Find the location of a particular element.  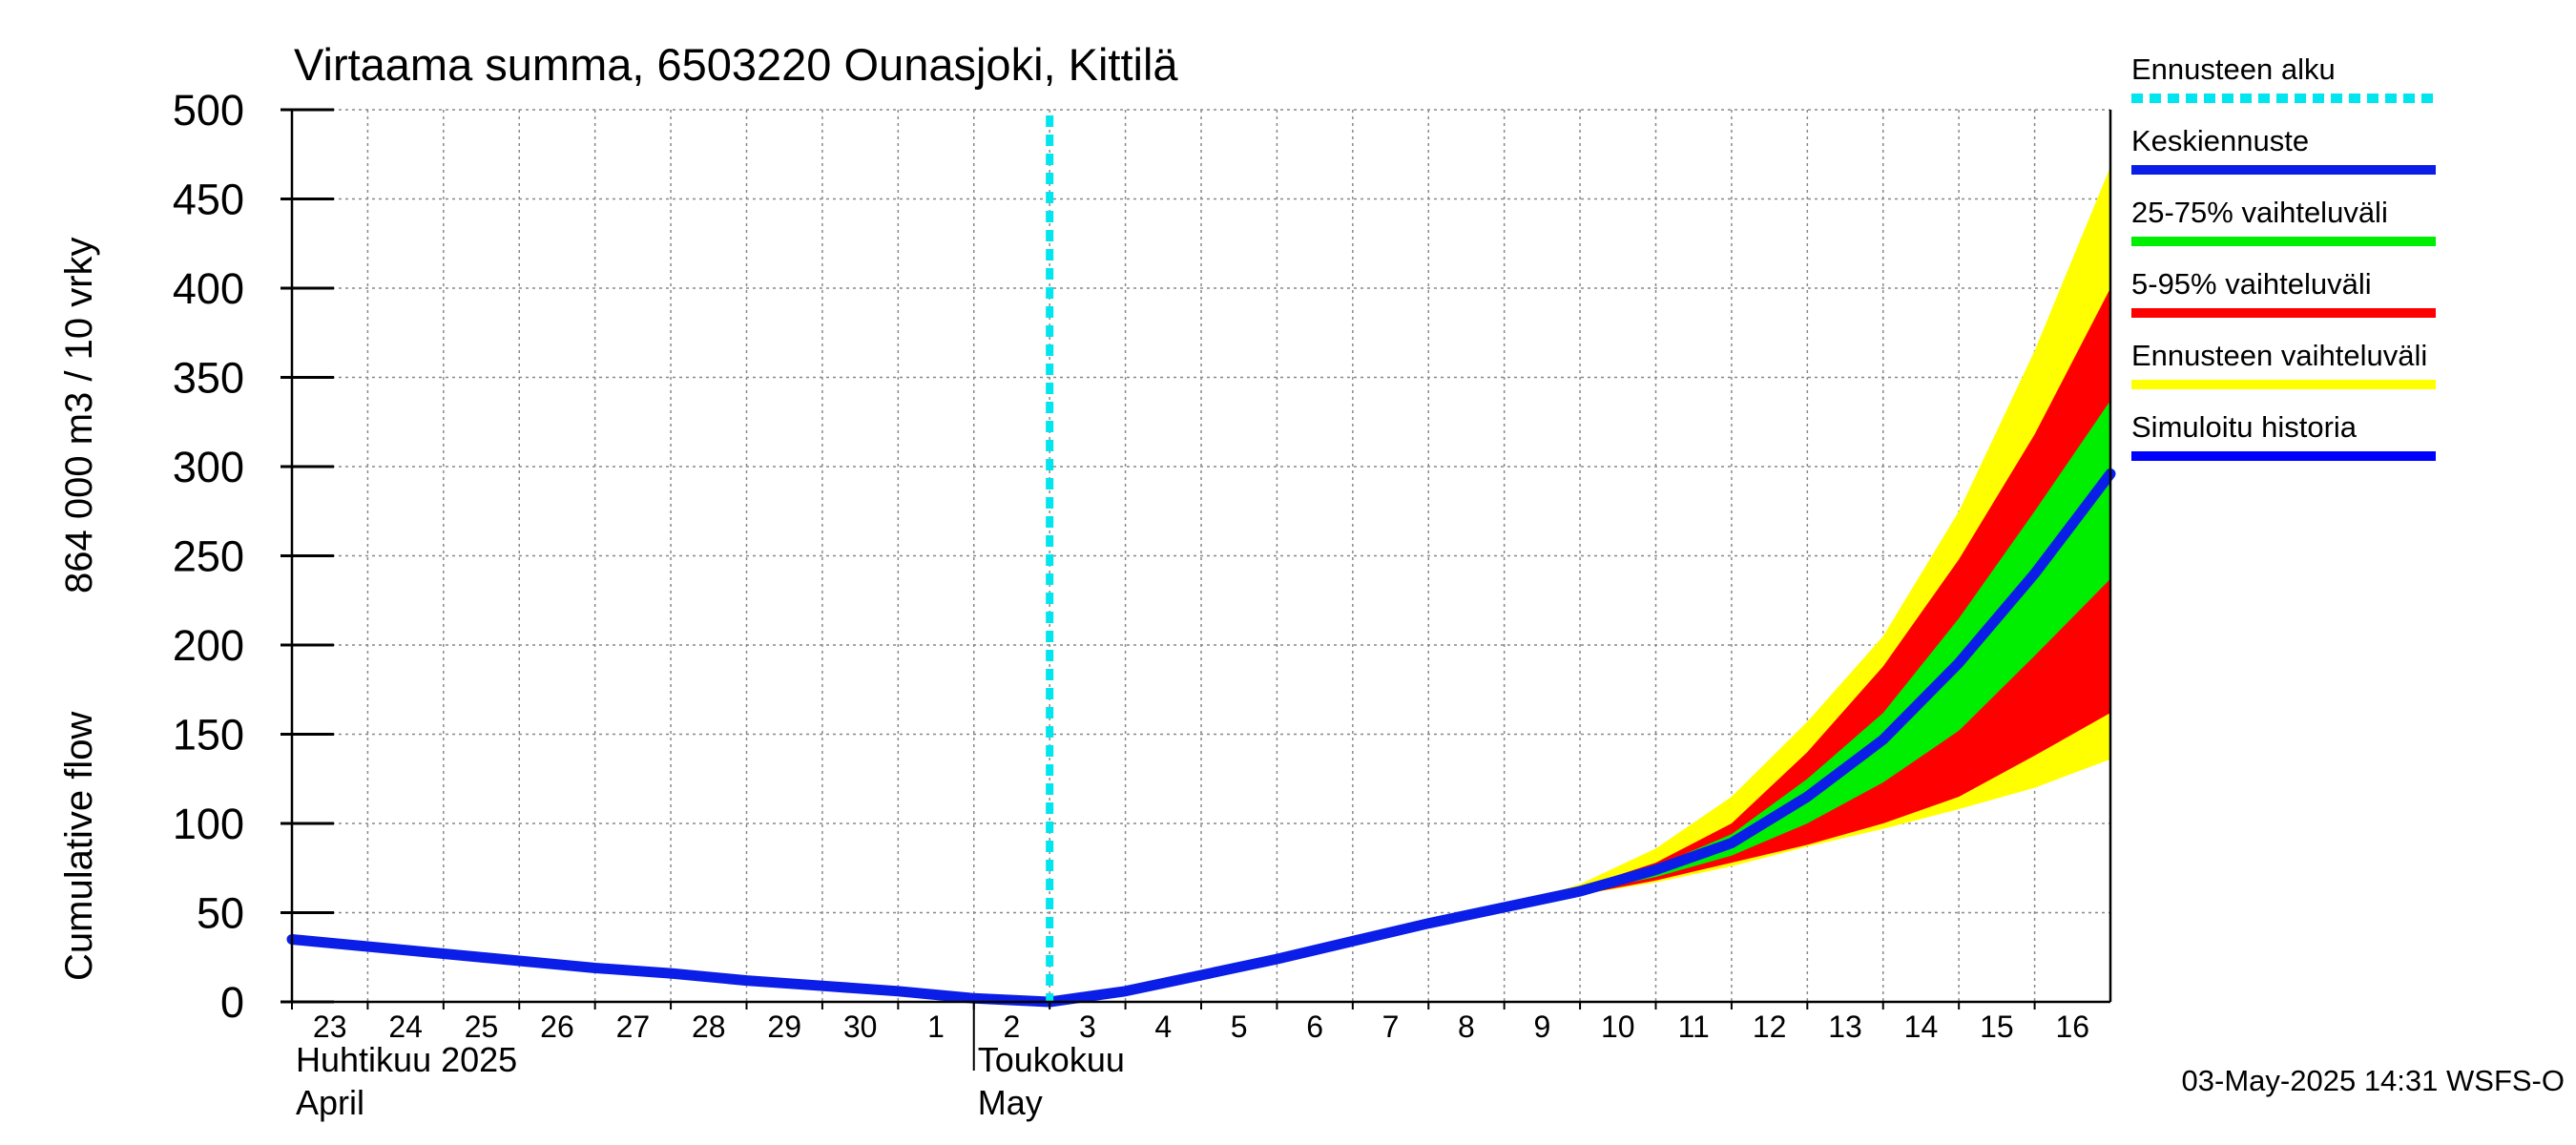

x-tick-label-8: 8 is located at coordinates (1466, 1027).